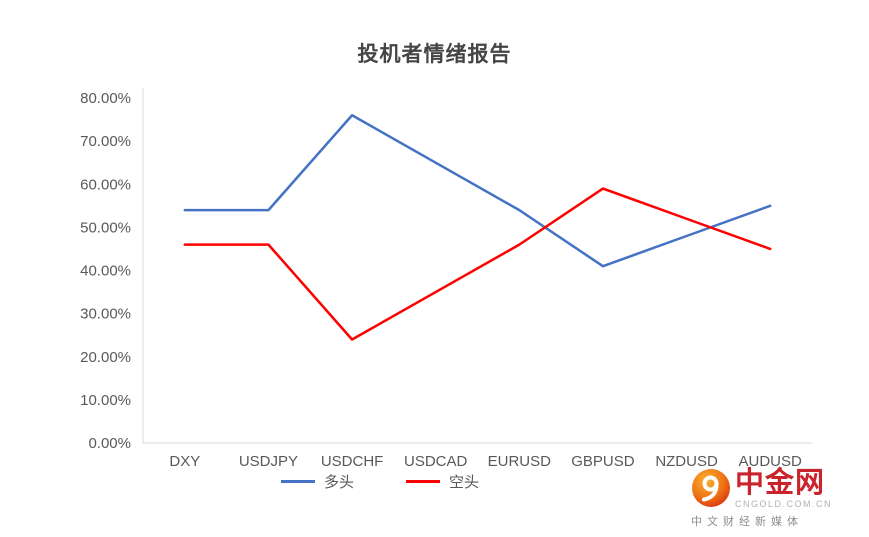  Describe the element at coordinates (780, 482) in the screenshot. I see `logo-brand: 中金网` at that location.